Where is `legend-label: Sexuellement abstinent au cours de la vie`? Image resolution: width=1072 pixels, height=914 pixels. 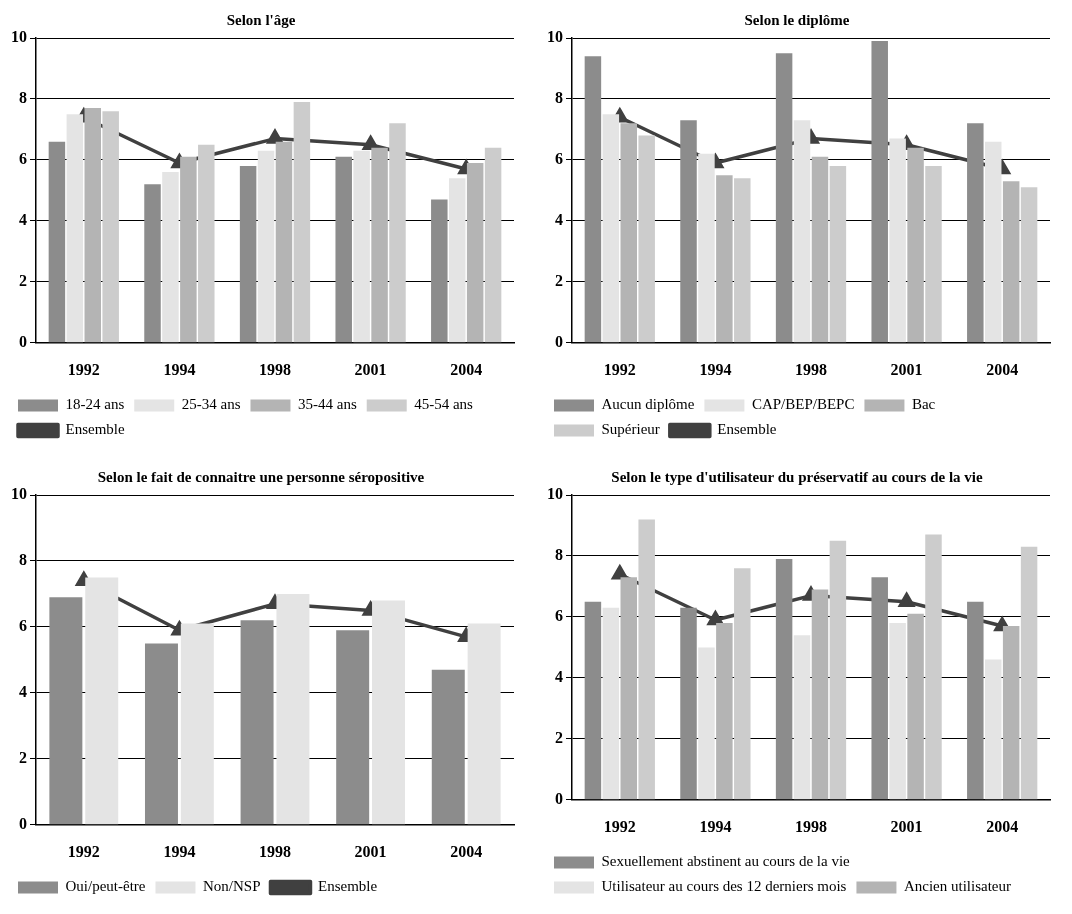
legend-label: Sexuellement abstinent au cours de la vie is located at coordinates (726, 861).